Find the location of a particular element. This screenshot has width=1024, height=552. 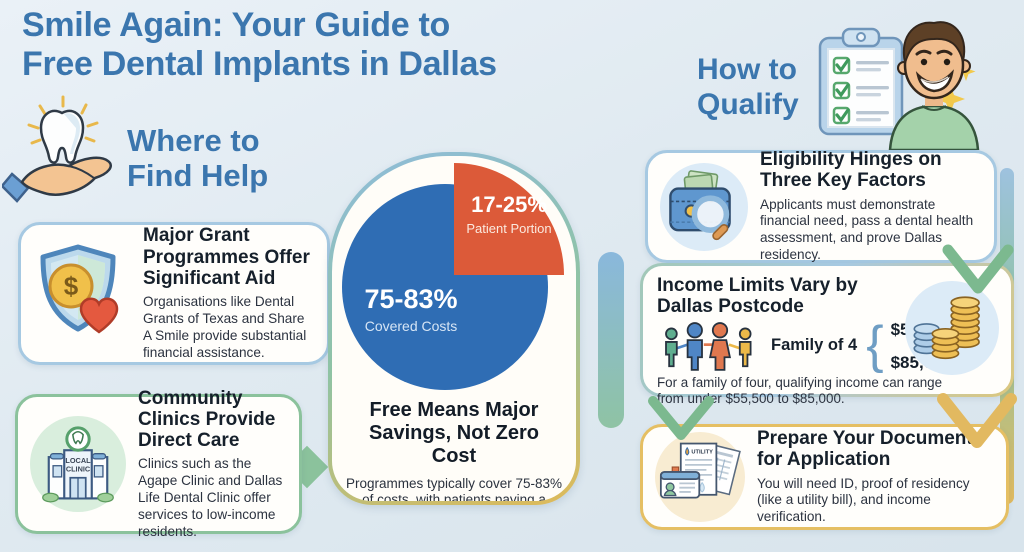

savings-title-line1: Free Means Major is located at coordinates (454, 410).